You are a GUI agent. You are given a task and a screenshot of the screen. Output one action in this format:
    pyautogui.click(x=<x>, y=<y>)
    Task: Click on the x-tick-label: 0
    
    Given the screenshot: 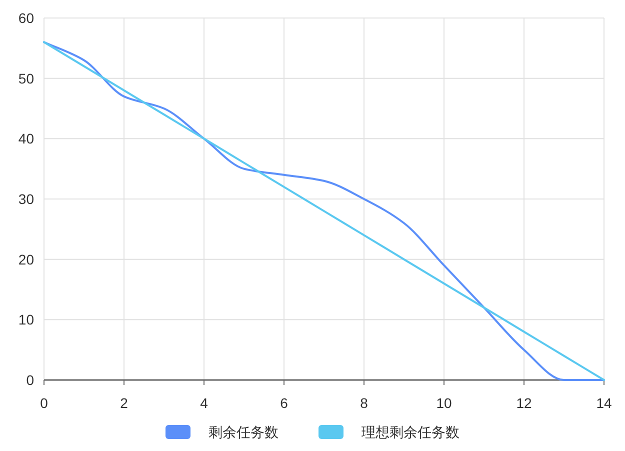 What is the action you would take?
    pyautogui.click(x=44, y=403)
    